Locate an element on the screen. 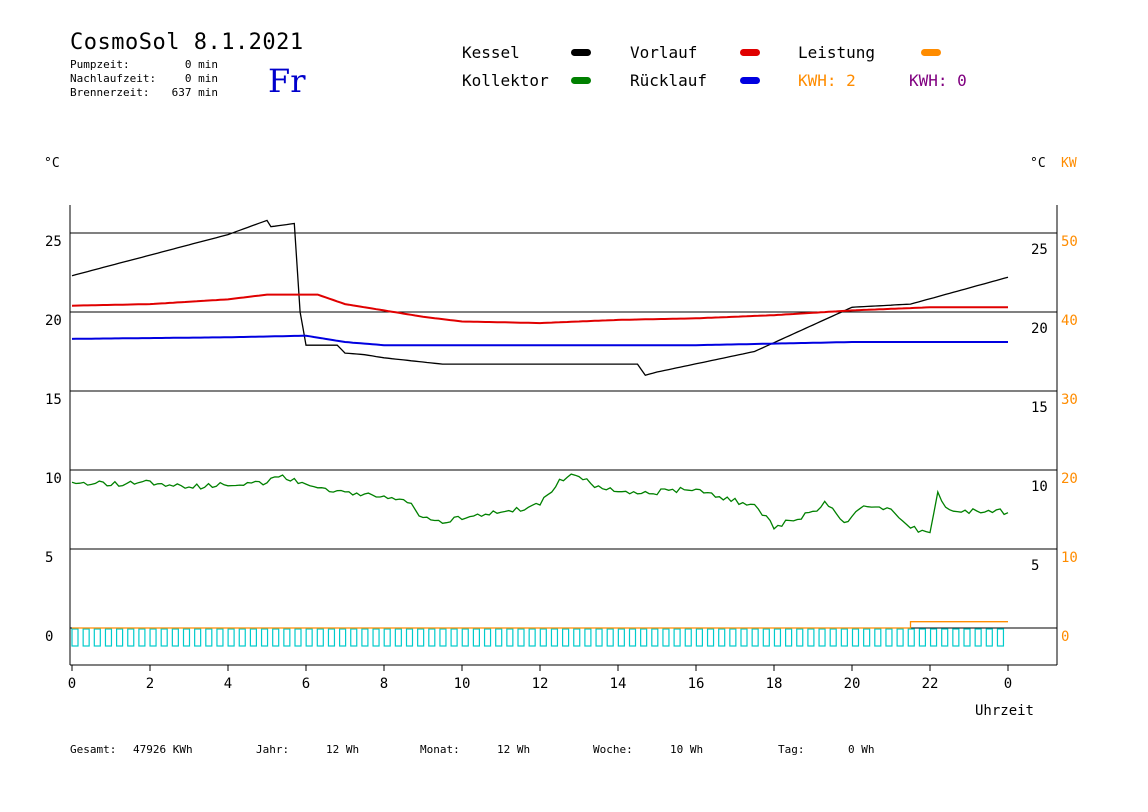 The width and height of the screenshot is (1148, 812). left-tick-label: 15 is located at coordinates (53, 400).